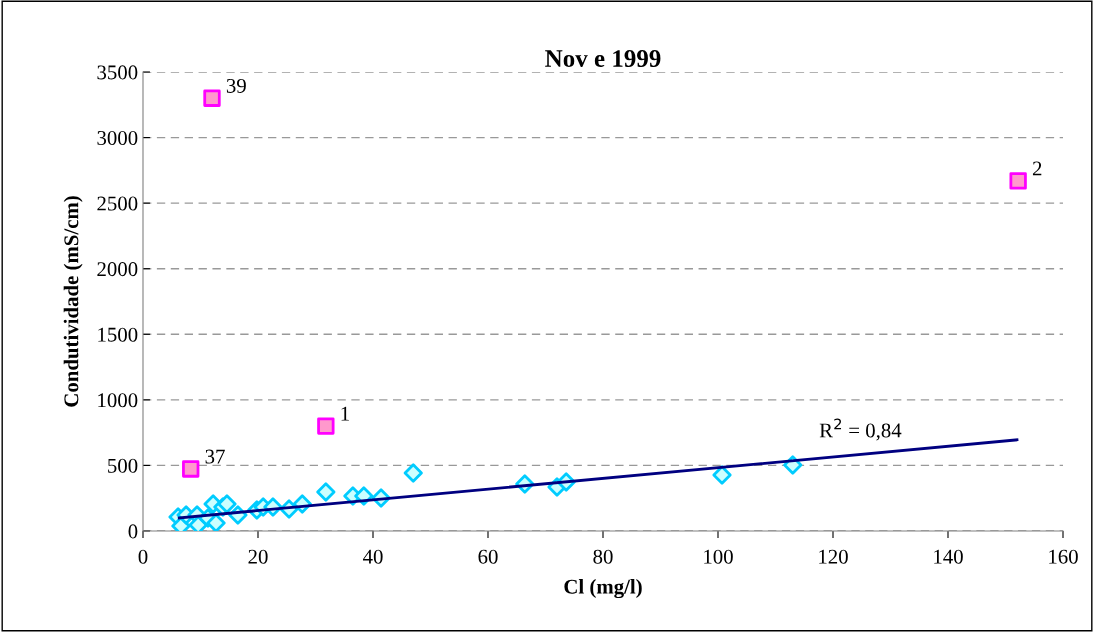 Image resolution: width=1094 pixels, height=632 pixels. Describe the element at coordinates (603, 589) in the screenshot. I see `x-axis-title: Cl (mg/l)` at that location.